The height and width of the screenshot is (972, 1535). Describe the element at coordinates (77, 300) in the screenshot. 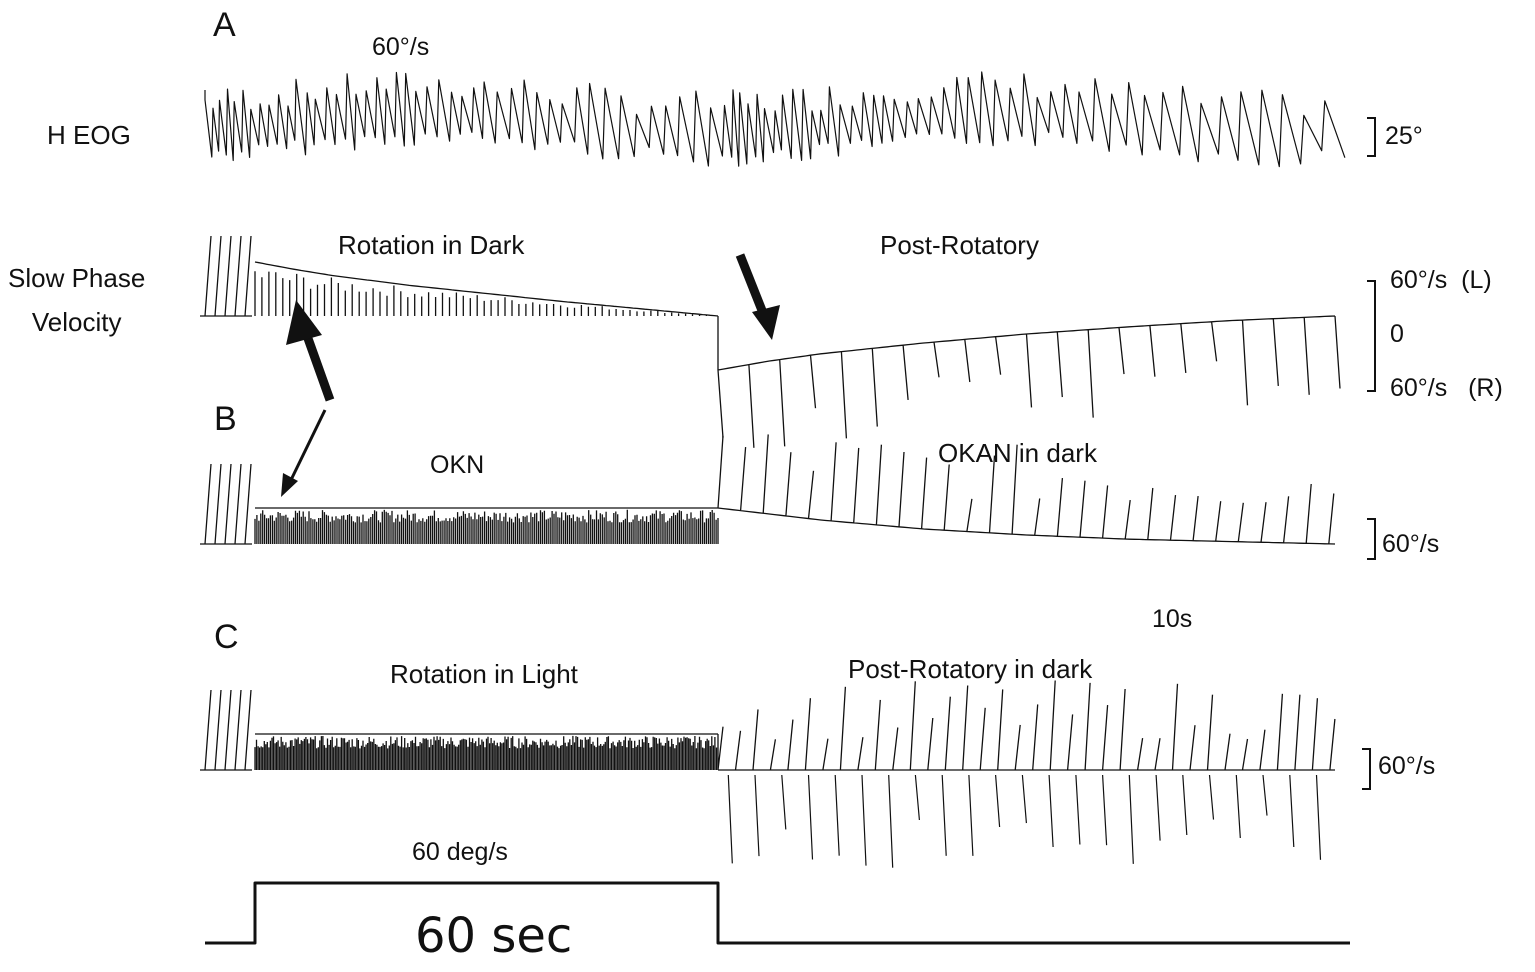

I see `spv-label: Slow Phase Velocity` at that location.